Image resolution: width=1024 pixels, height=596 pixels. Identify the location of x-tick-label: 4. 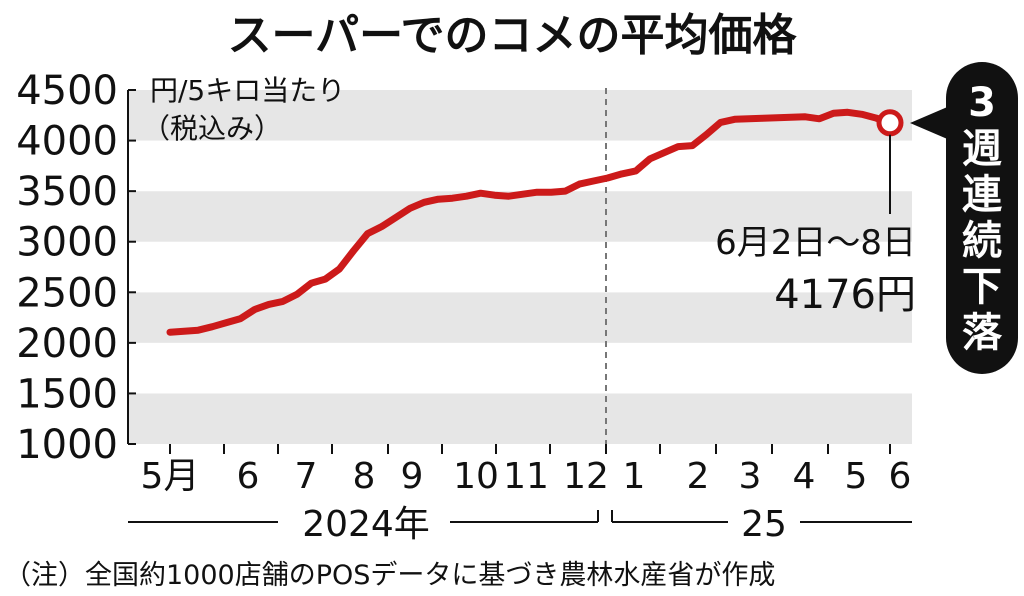
(804, 476).